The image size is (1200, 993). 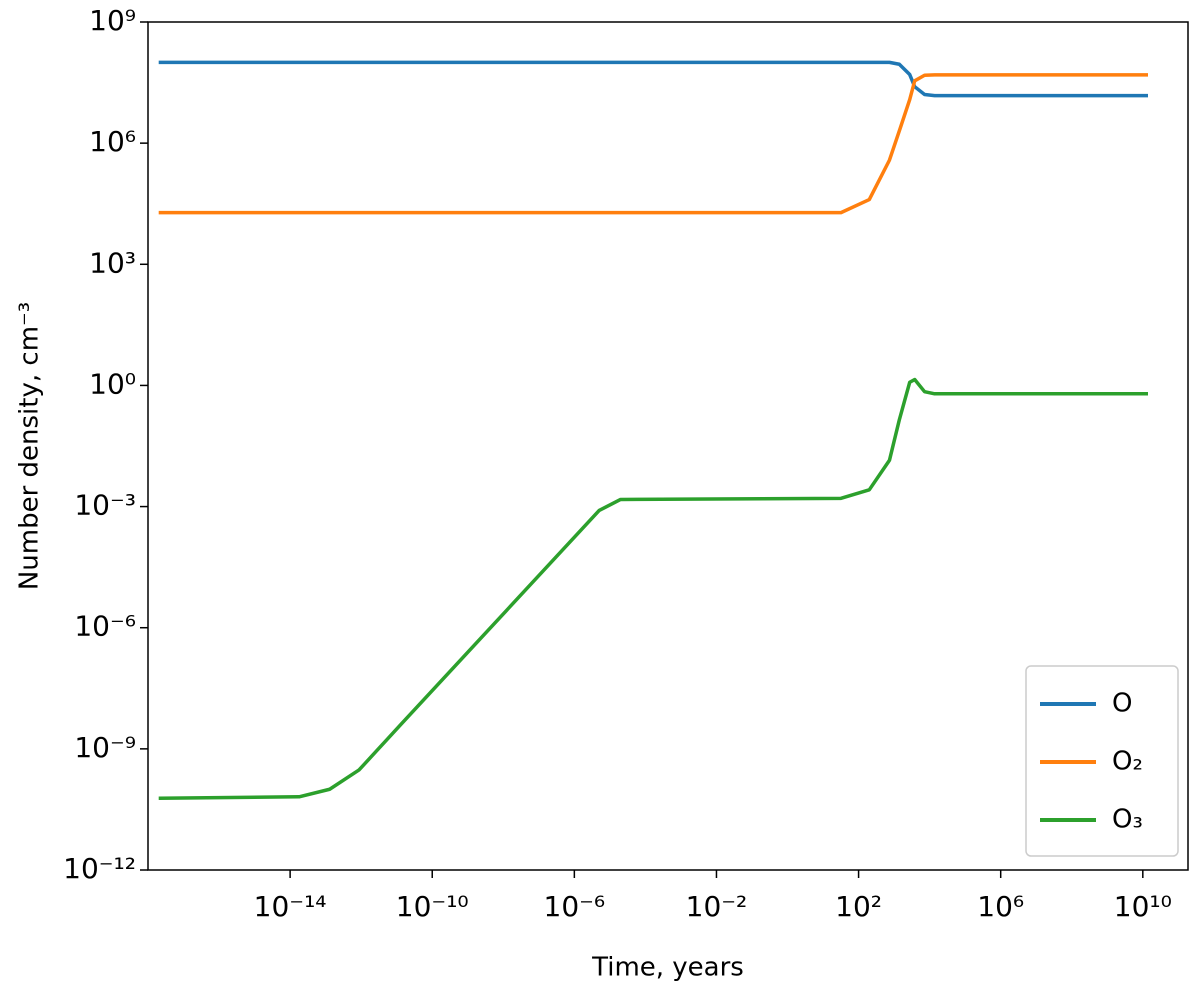 I want to click on legend-label: O₃, so click(x=1127, y=820).